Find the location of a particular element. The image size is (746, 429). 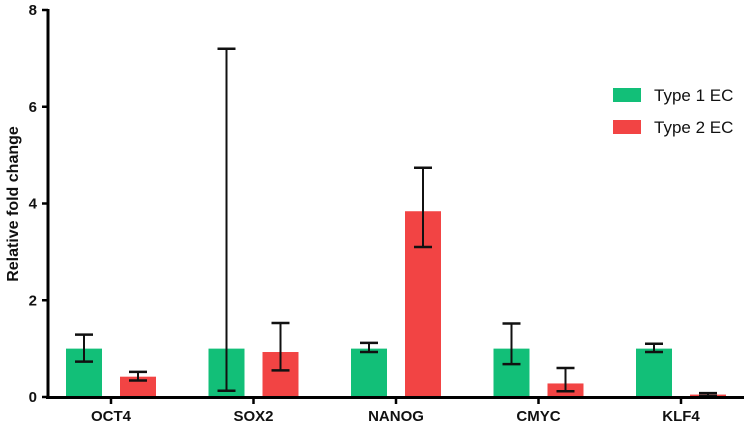

x-ticks: OCT4 SOX2 NANOG CMYC KLF4 is located at coordinates (395, 411).